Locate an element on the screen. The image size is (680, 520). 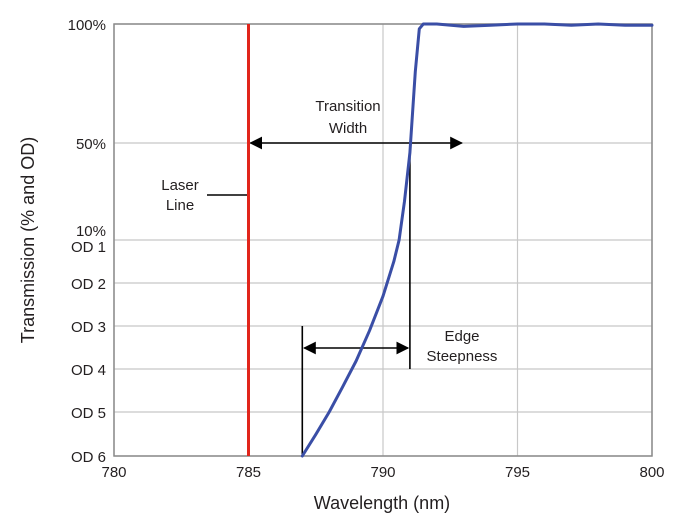
y-tick-label: OD 6 is located at coordinates (88, 457).